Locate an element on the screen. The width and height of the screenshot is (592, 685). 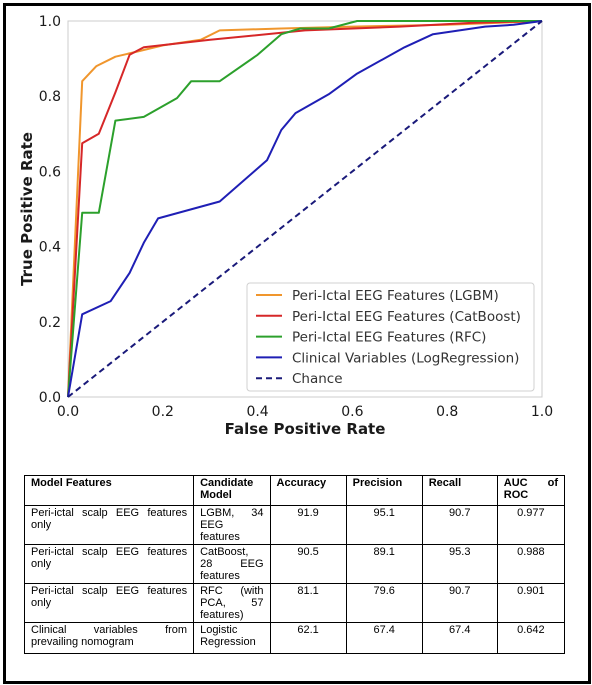
x-axis-title: False Positive Rate is located at coordinates (305, 429).